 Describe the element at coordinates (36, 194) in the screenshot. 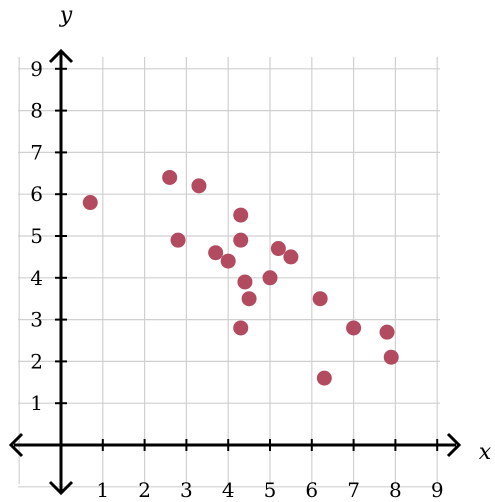

I see `y-tick-label: 6` at that location.